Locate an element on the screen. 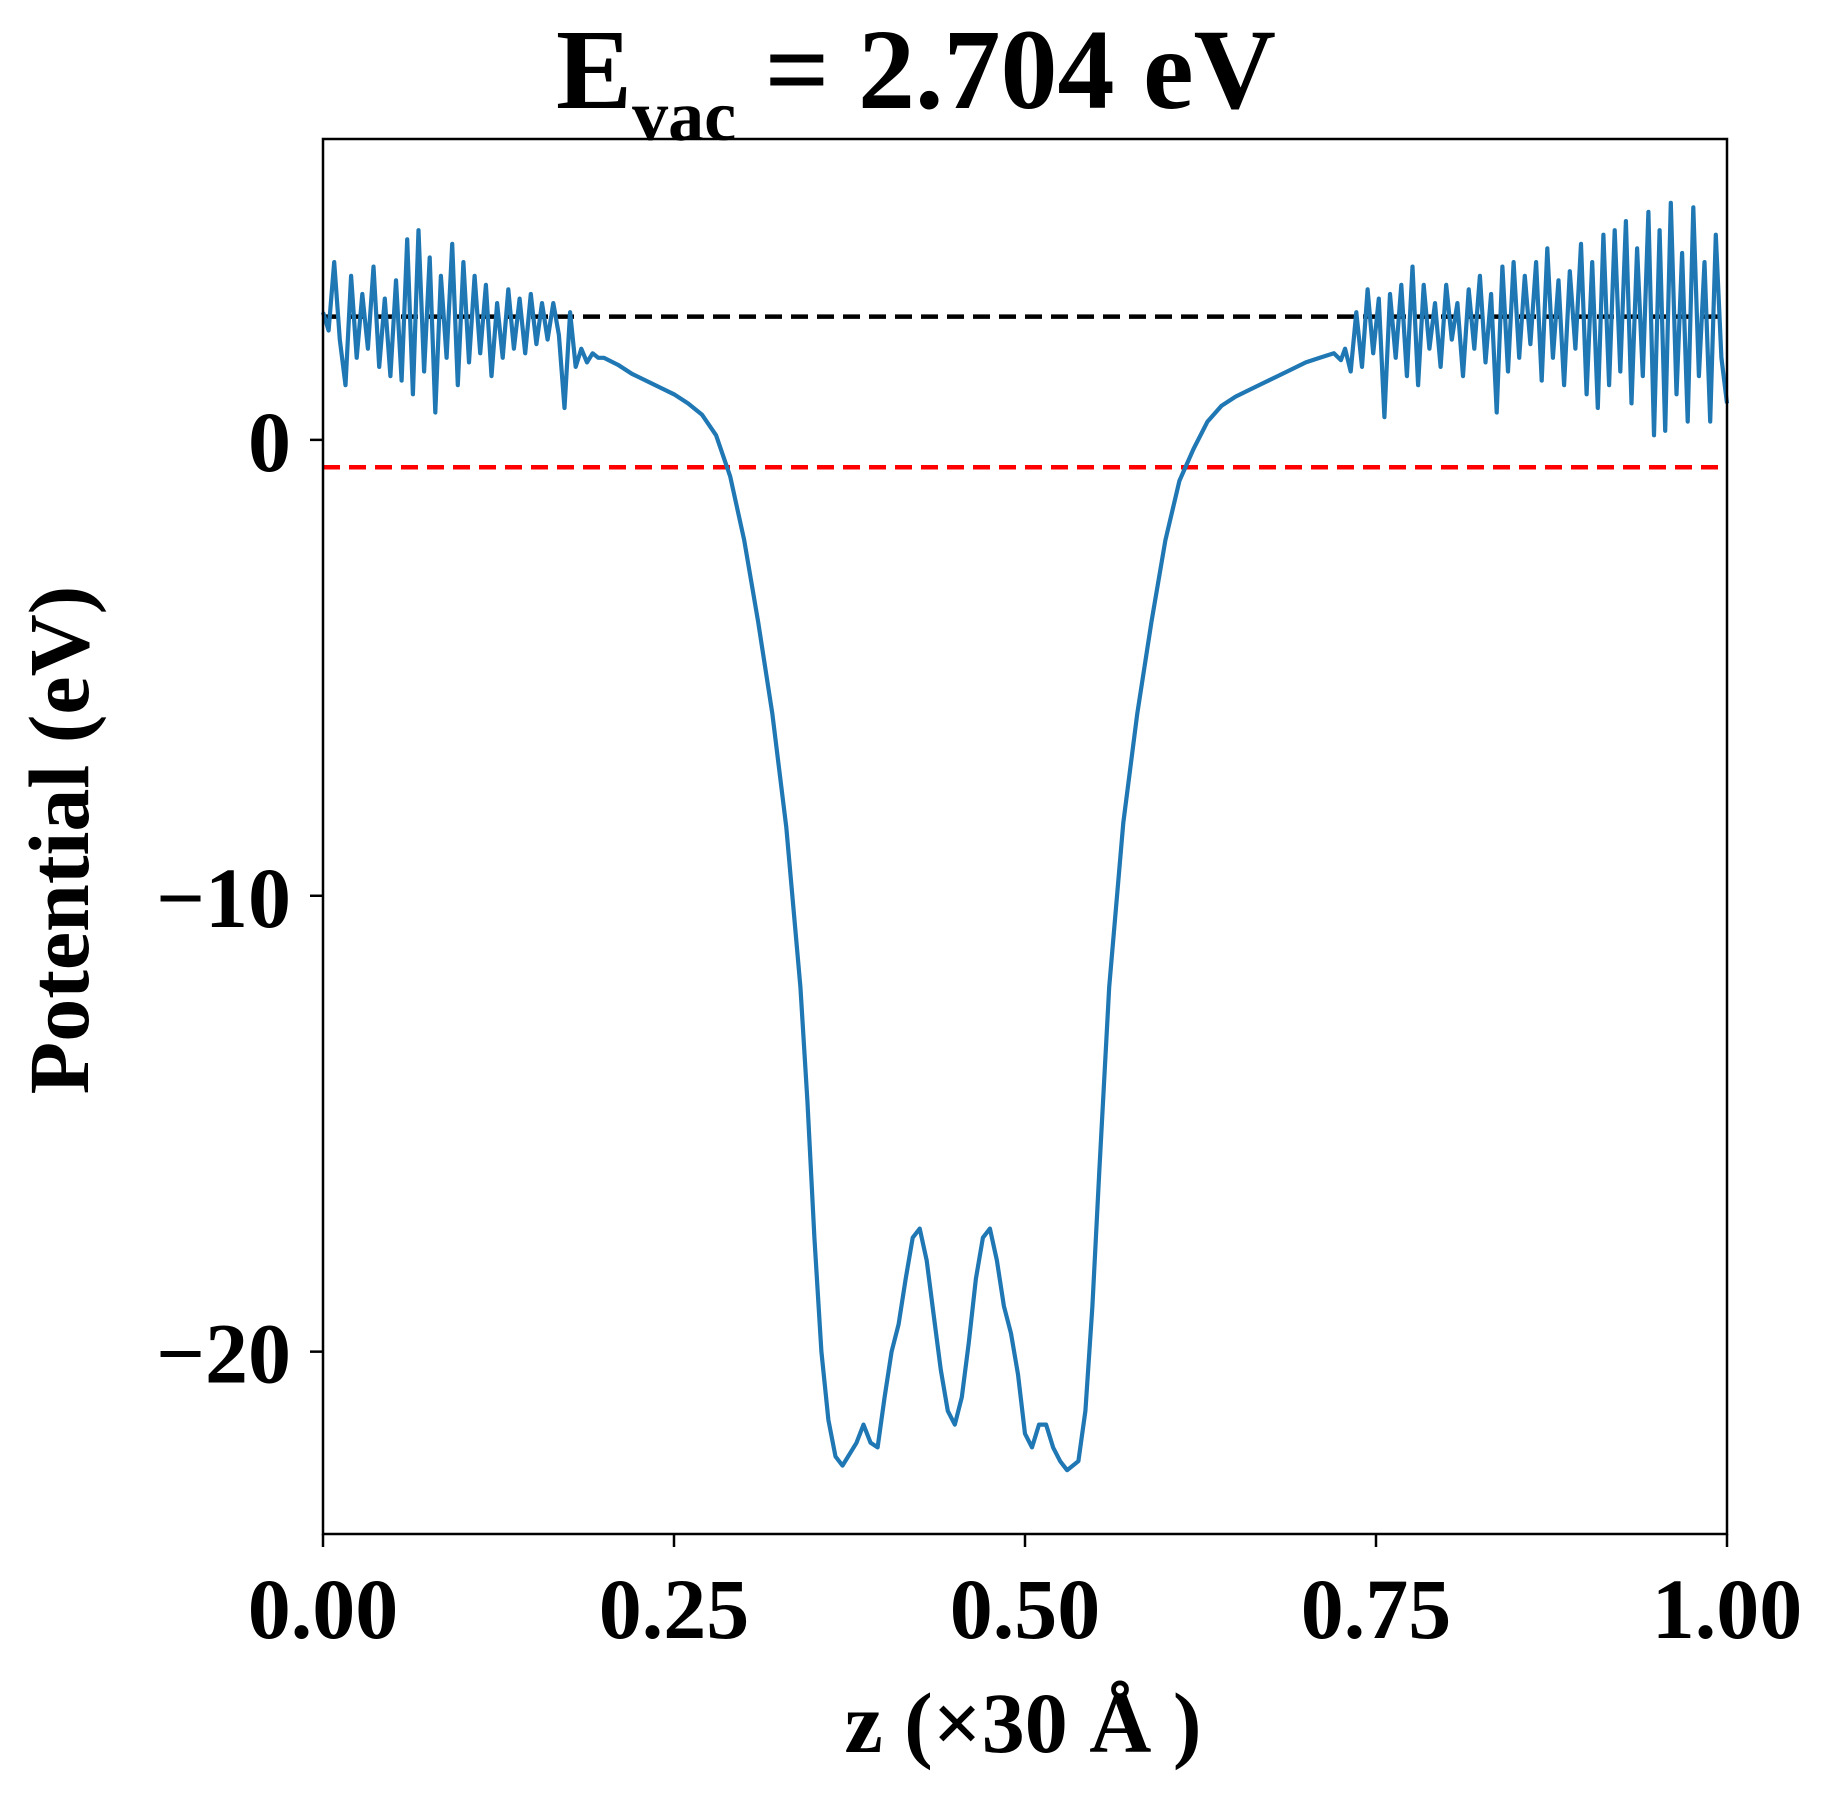  x-tick-label: 0.00 is located at coordinates (323, 1609).